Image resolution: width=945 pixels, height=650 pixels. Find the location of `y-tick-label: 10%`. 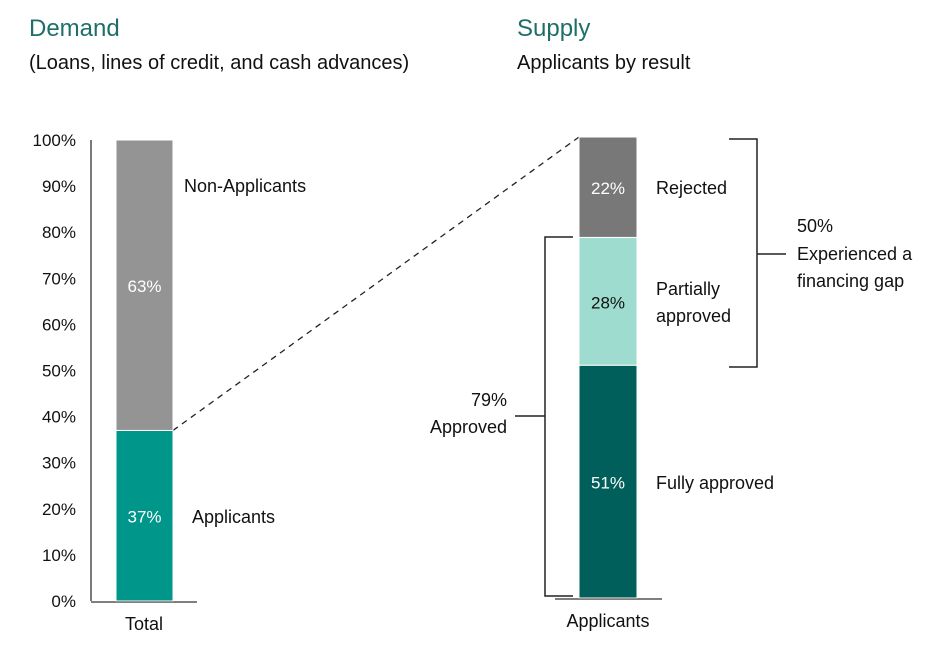

y-tick-label: 10% is located at coordinates (59, 555).